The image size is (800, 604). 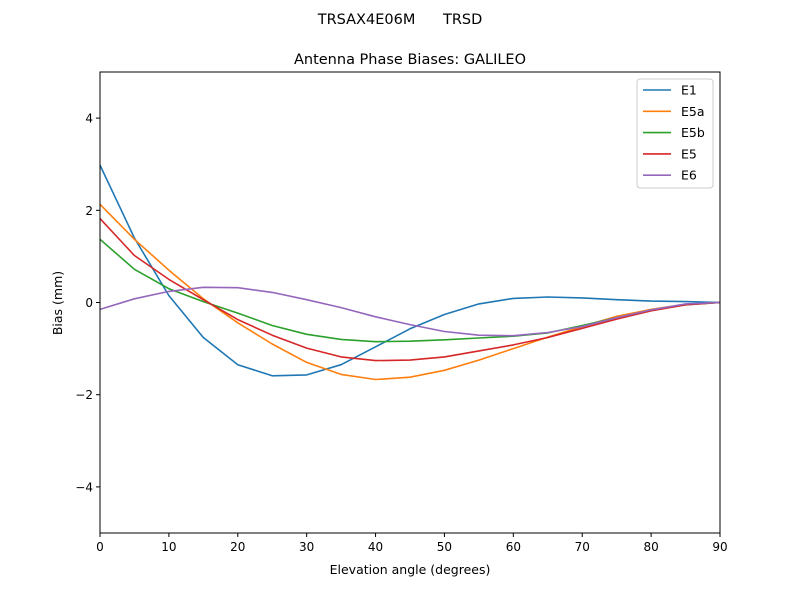 What do you see at coordinates (693, 111) in the screenshot?
I see `legend-label-e5a: E5a` at bounding box center [693, 111].